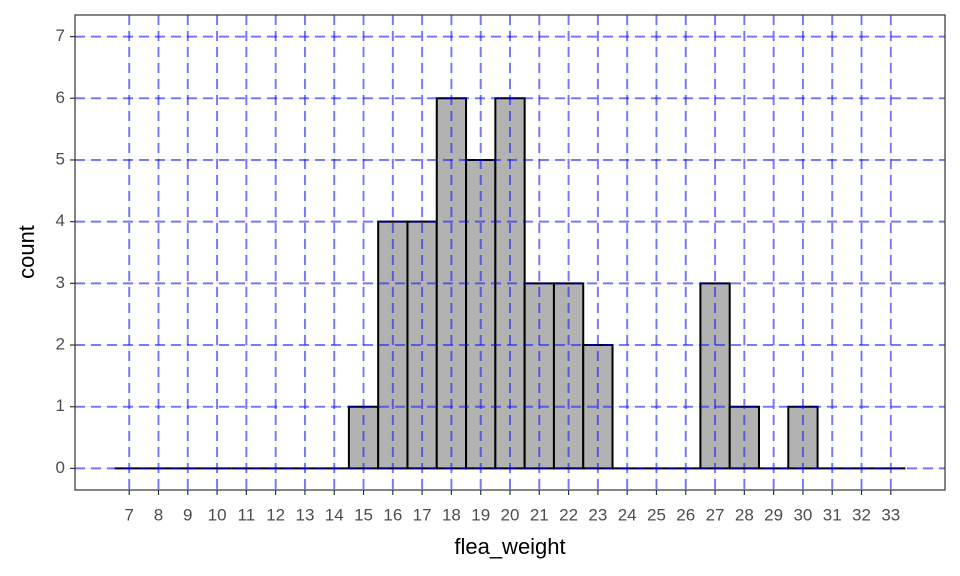 This screenshot has width=960, height=576. I want to click on x-tick-label: 29, so click(773, 514).